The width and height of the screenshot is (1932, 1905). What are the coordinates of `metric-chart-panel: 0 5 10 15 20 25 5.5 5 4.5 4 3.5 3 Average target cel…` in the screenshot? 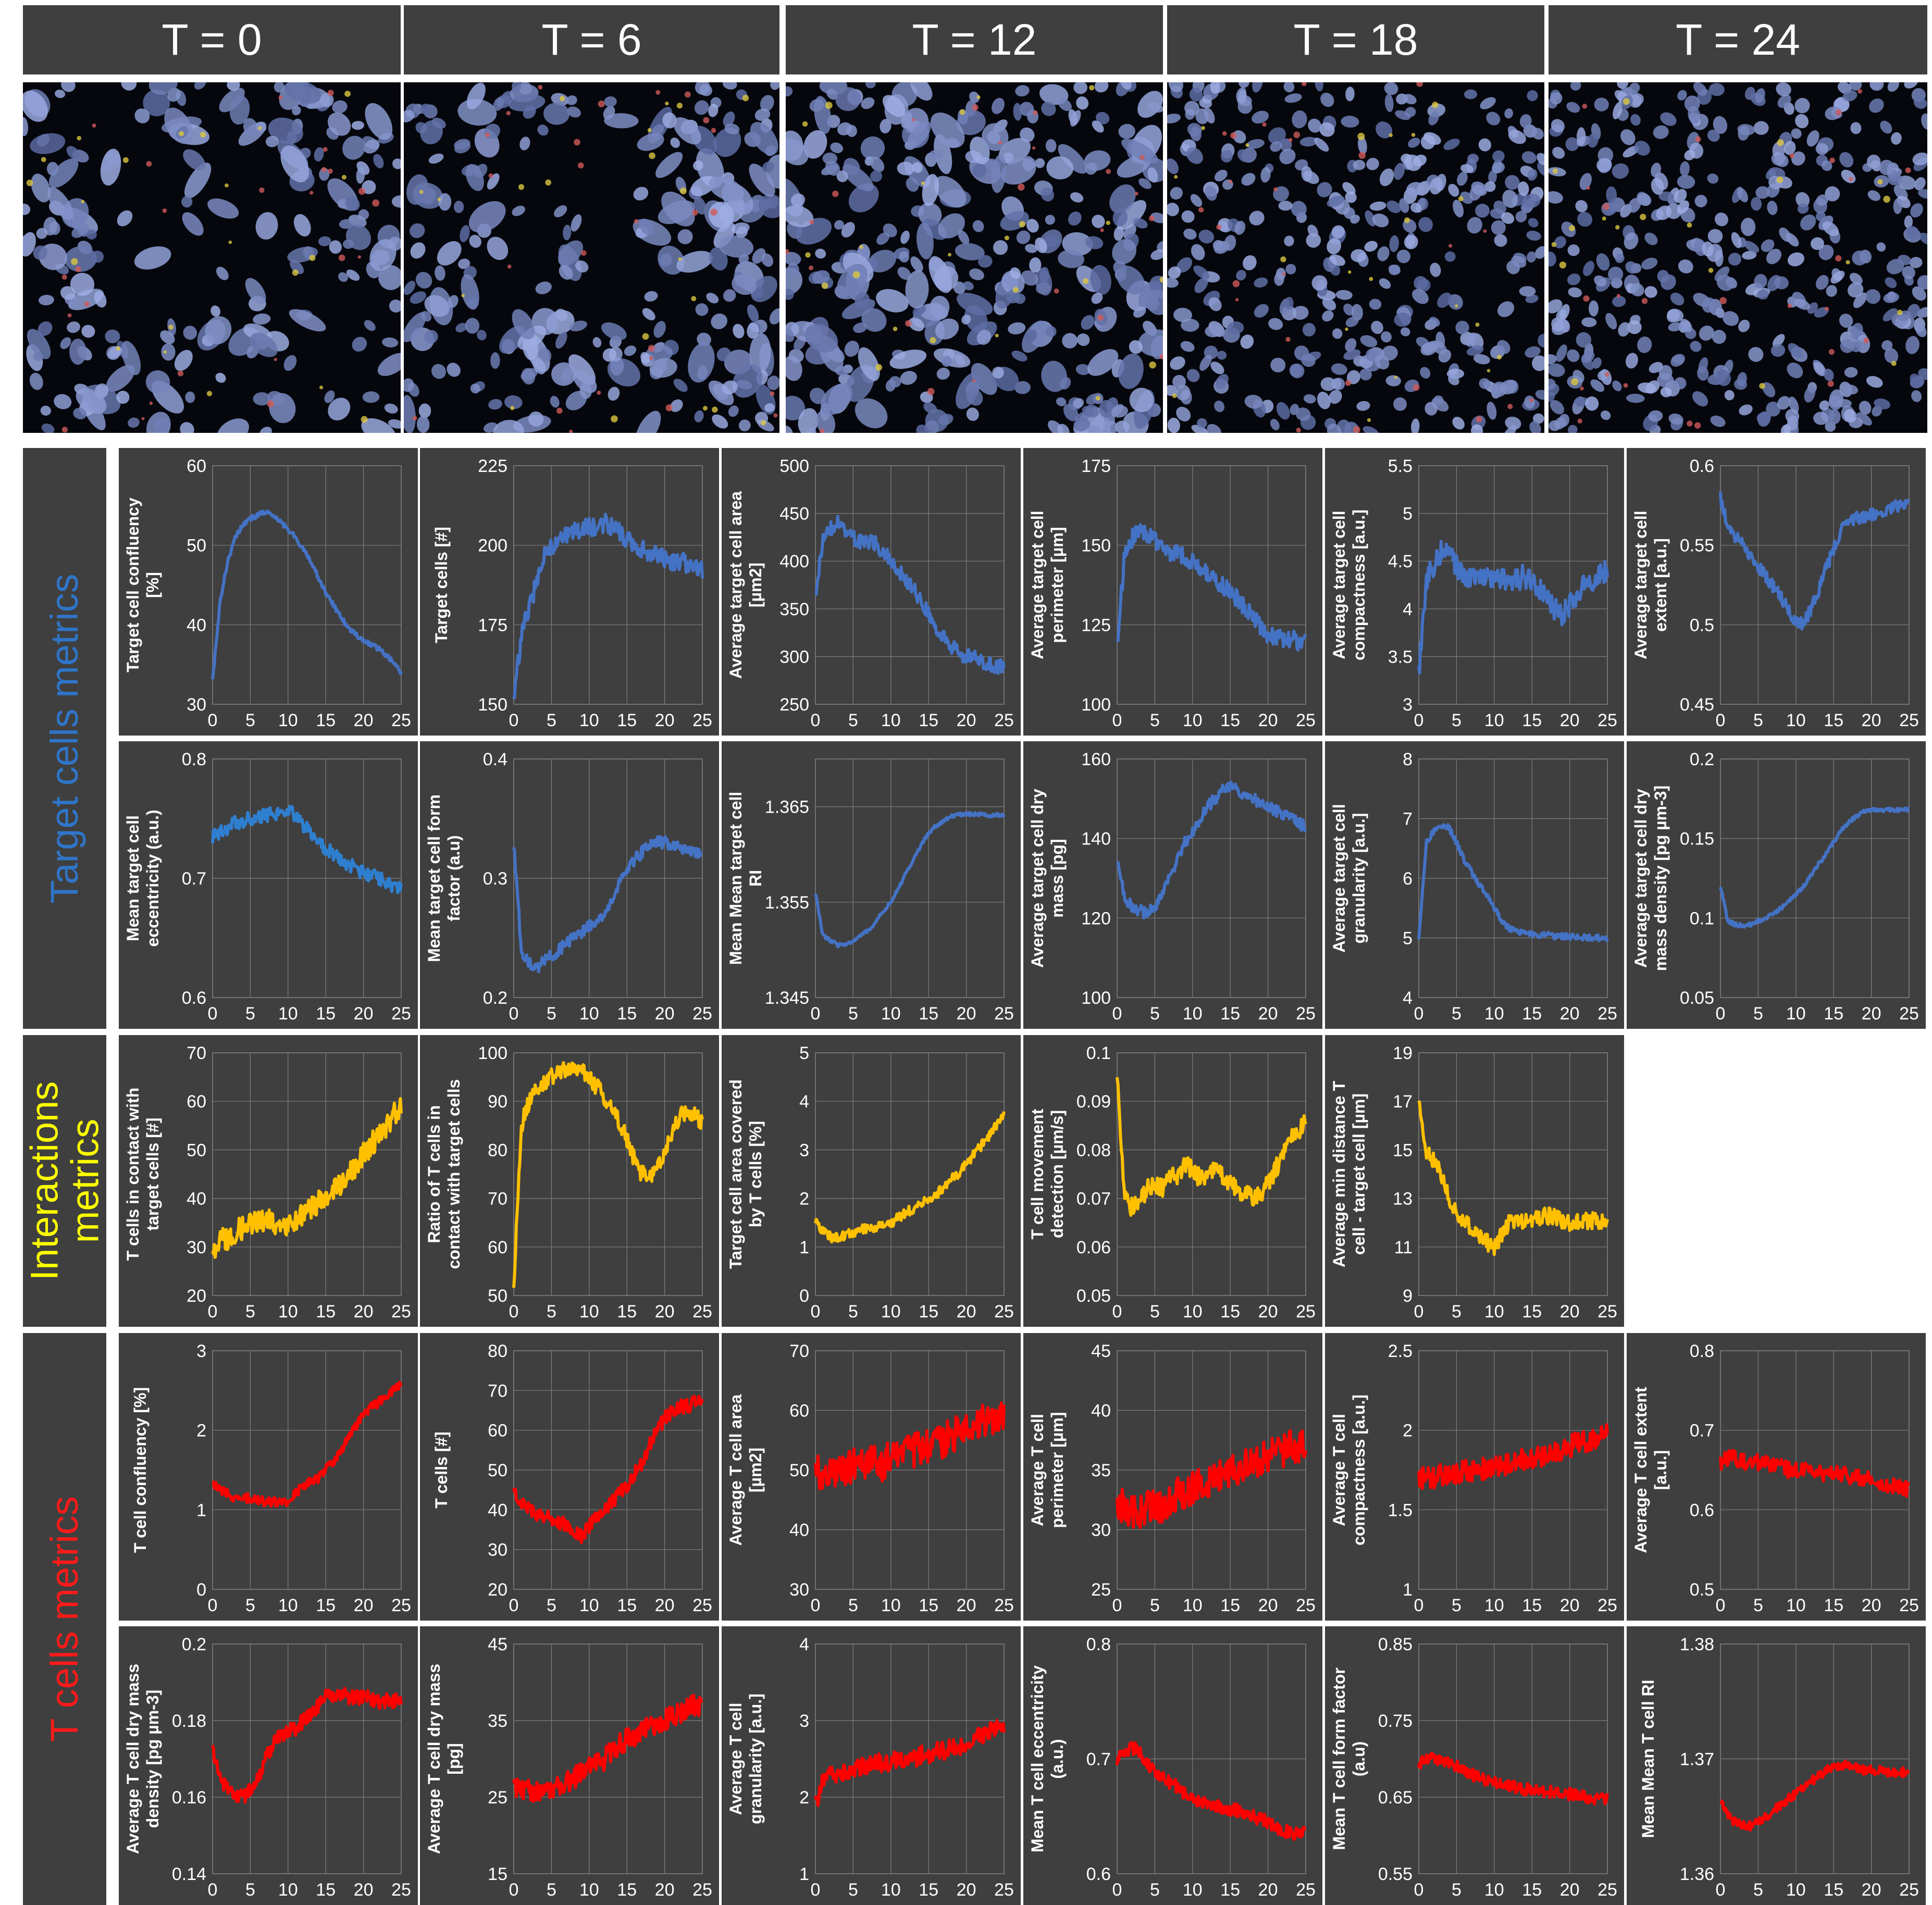 It's located at (1474, 592).